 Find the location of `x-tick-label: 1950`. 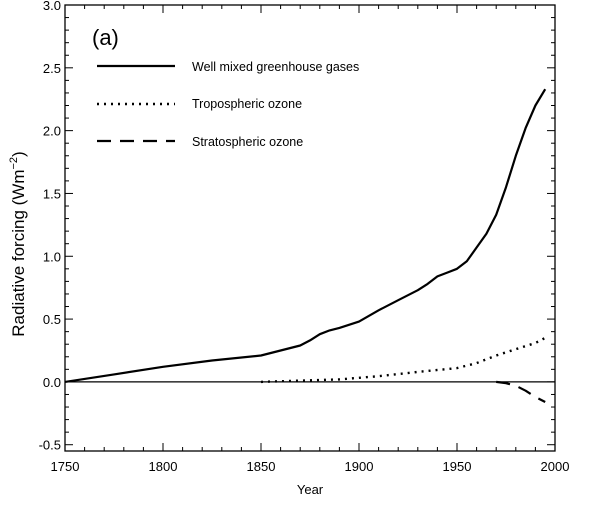

x-tick-label: 1950 is located at coordinates (457, 466).